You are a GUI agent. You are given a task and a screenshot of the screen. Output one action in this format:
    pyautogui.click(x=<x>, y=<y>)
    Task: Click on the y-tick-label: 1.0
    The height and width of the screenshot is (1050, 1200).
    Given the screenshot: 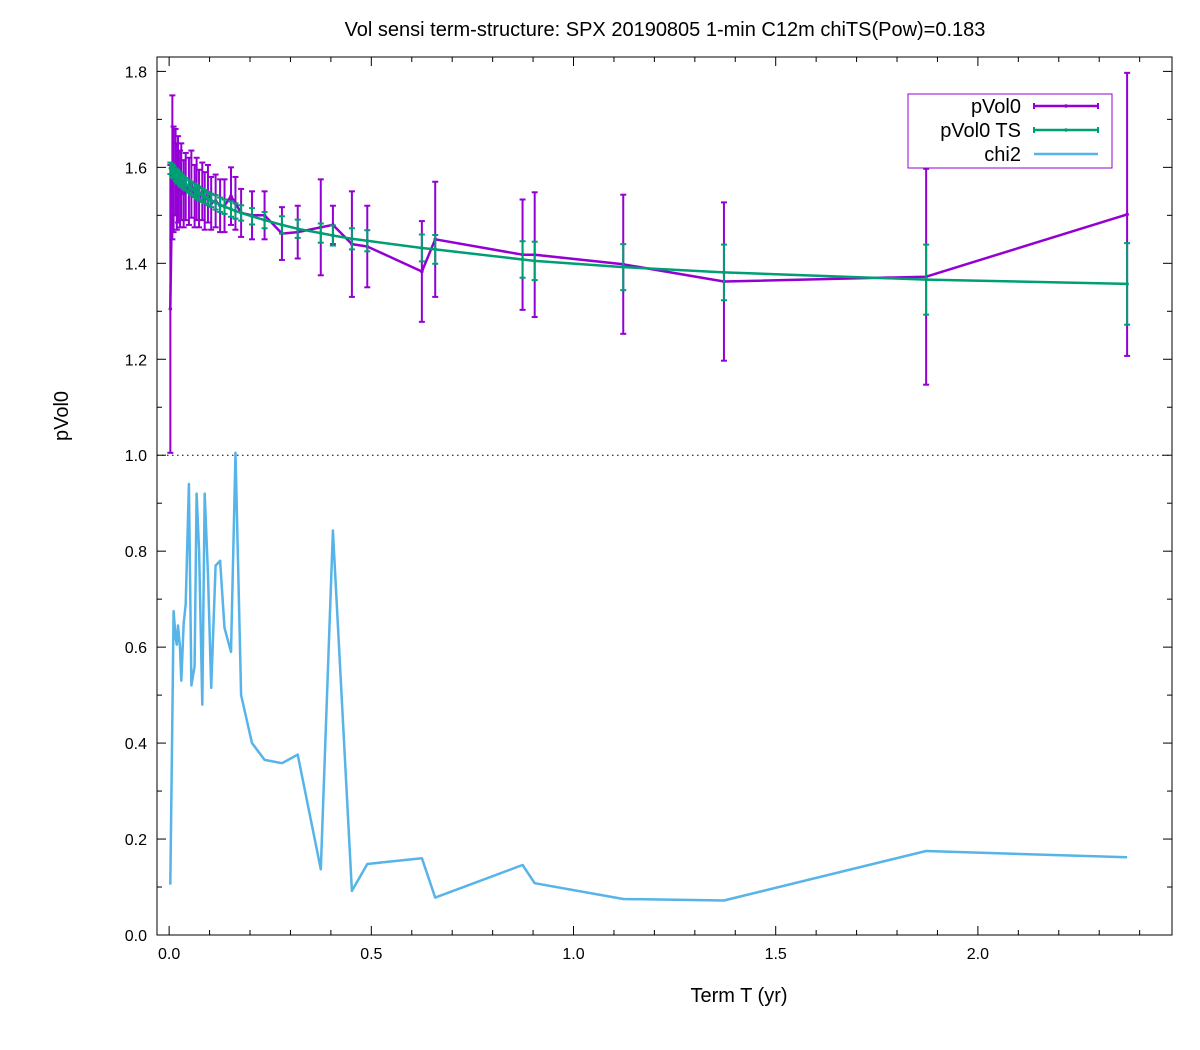 What is the action you would take?
    pyautogui.click(x=136, y=456)
    